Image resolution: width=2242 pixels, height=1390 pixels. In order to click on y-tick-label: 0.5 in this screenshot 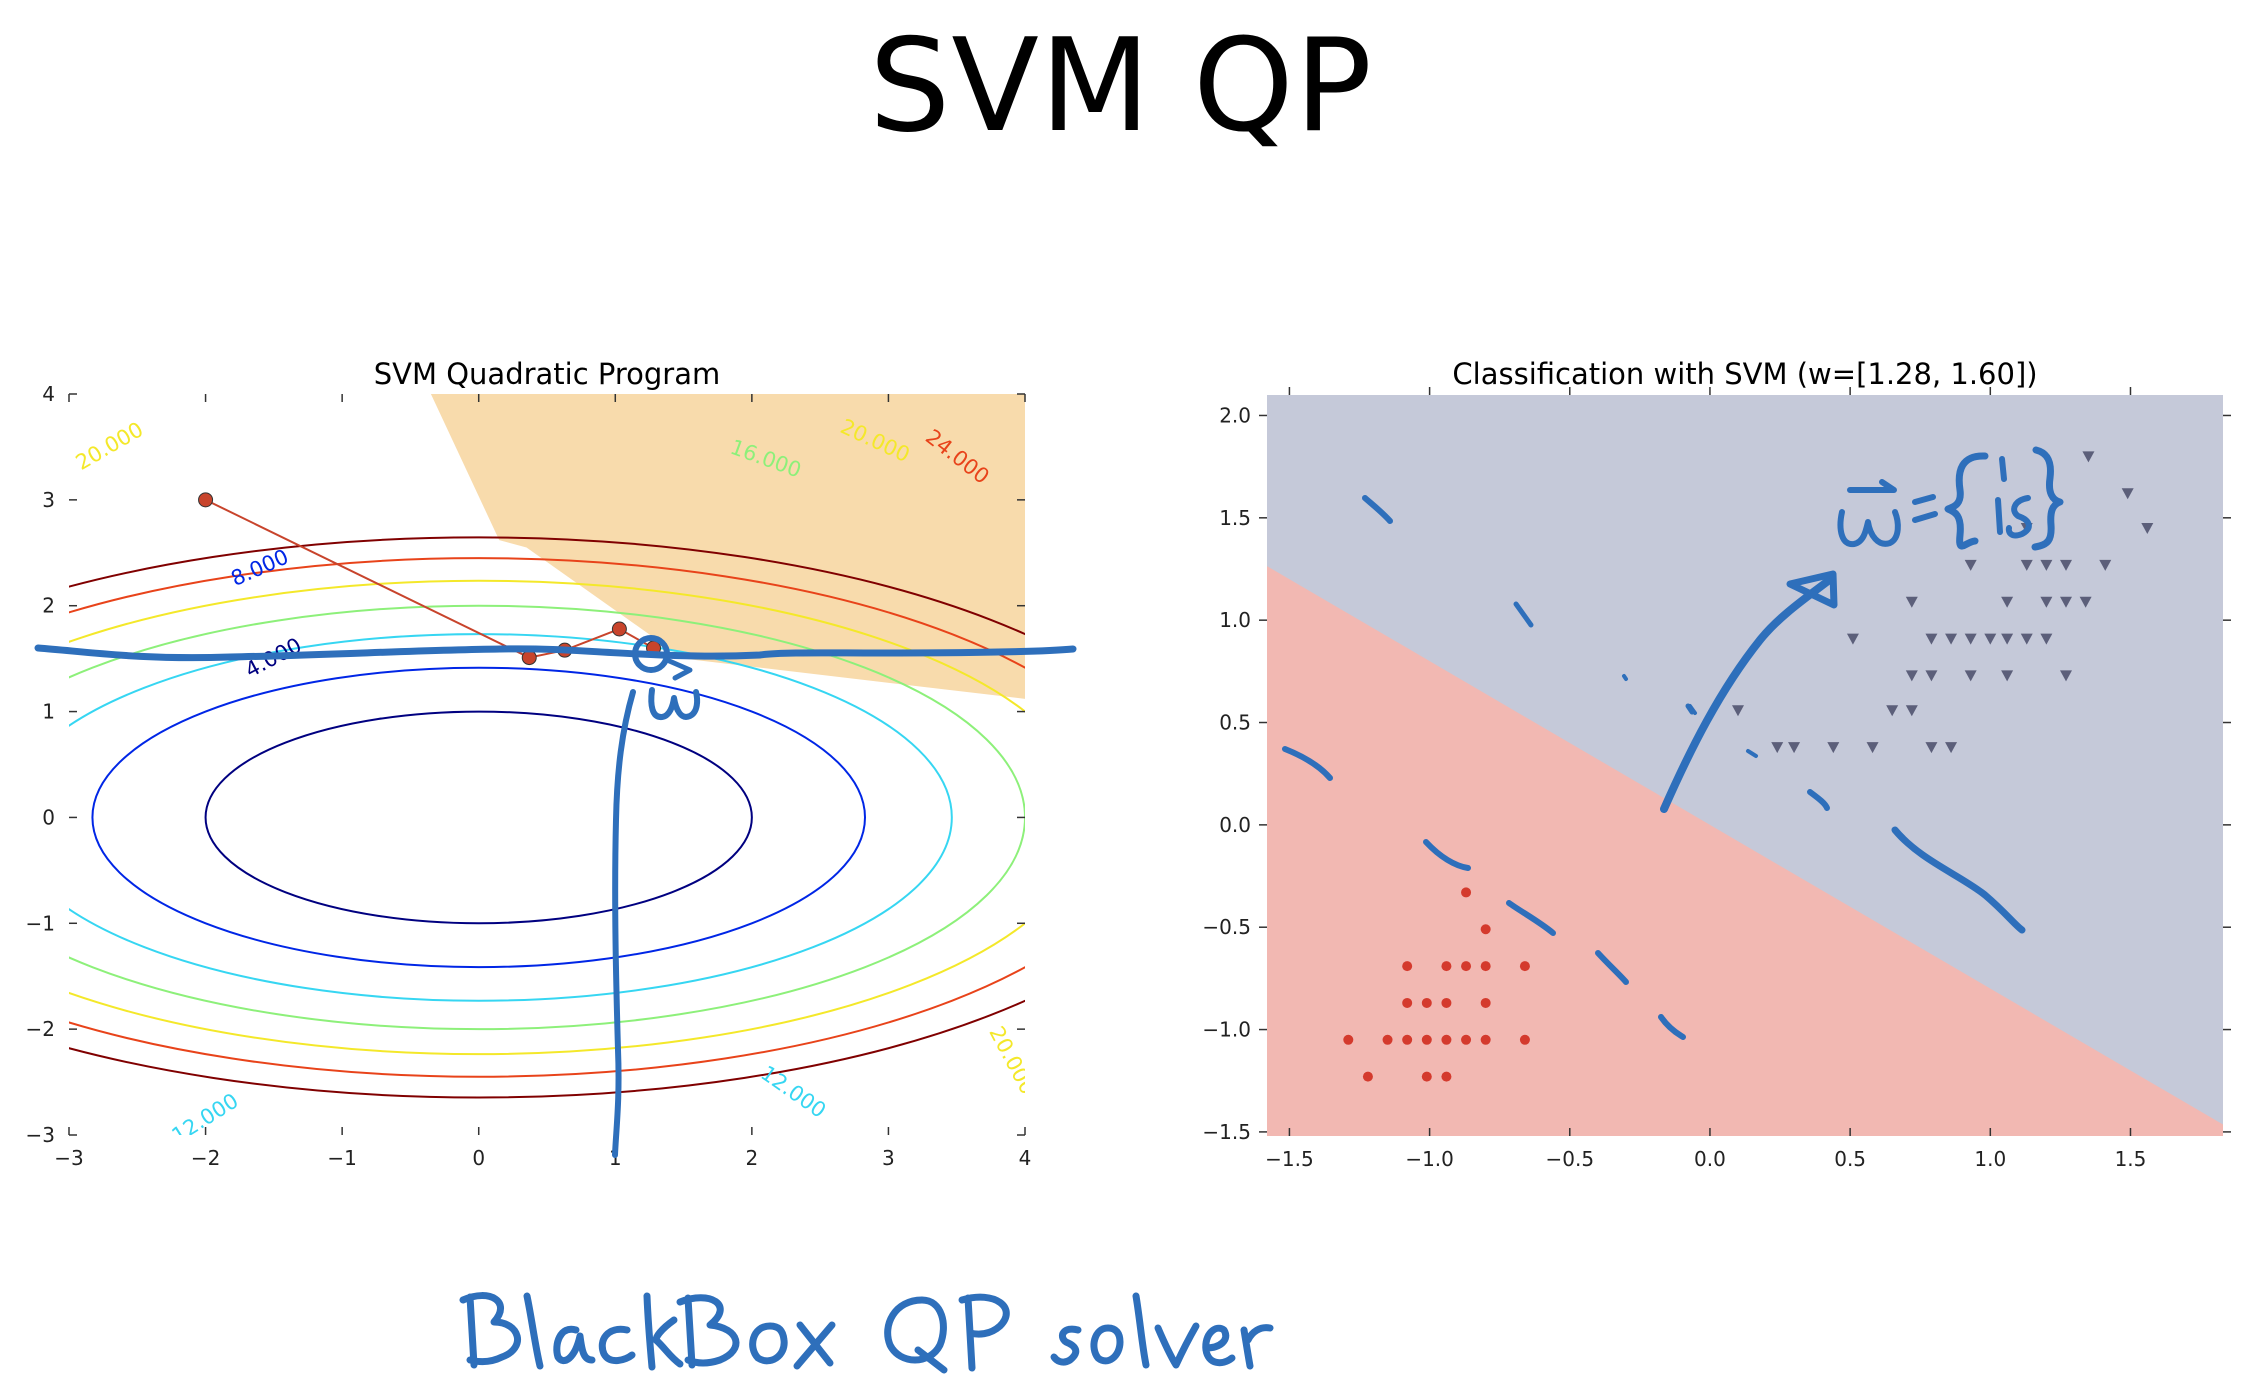, I will do `click(1235, 723)`.